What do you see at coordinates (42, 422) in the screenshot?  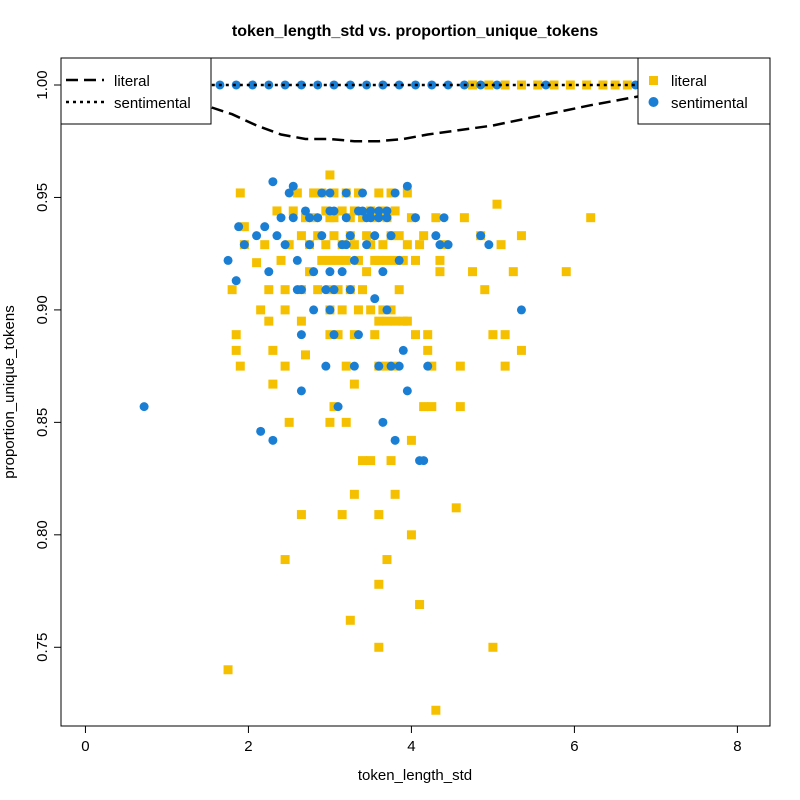 I see `y-tick-label: 0.85` at bounding box center [42, 422].